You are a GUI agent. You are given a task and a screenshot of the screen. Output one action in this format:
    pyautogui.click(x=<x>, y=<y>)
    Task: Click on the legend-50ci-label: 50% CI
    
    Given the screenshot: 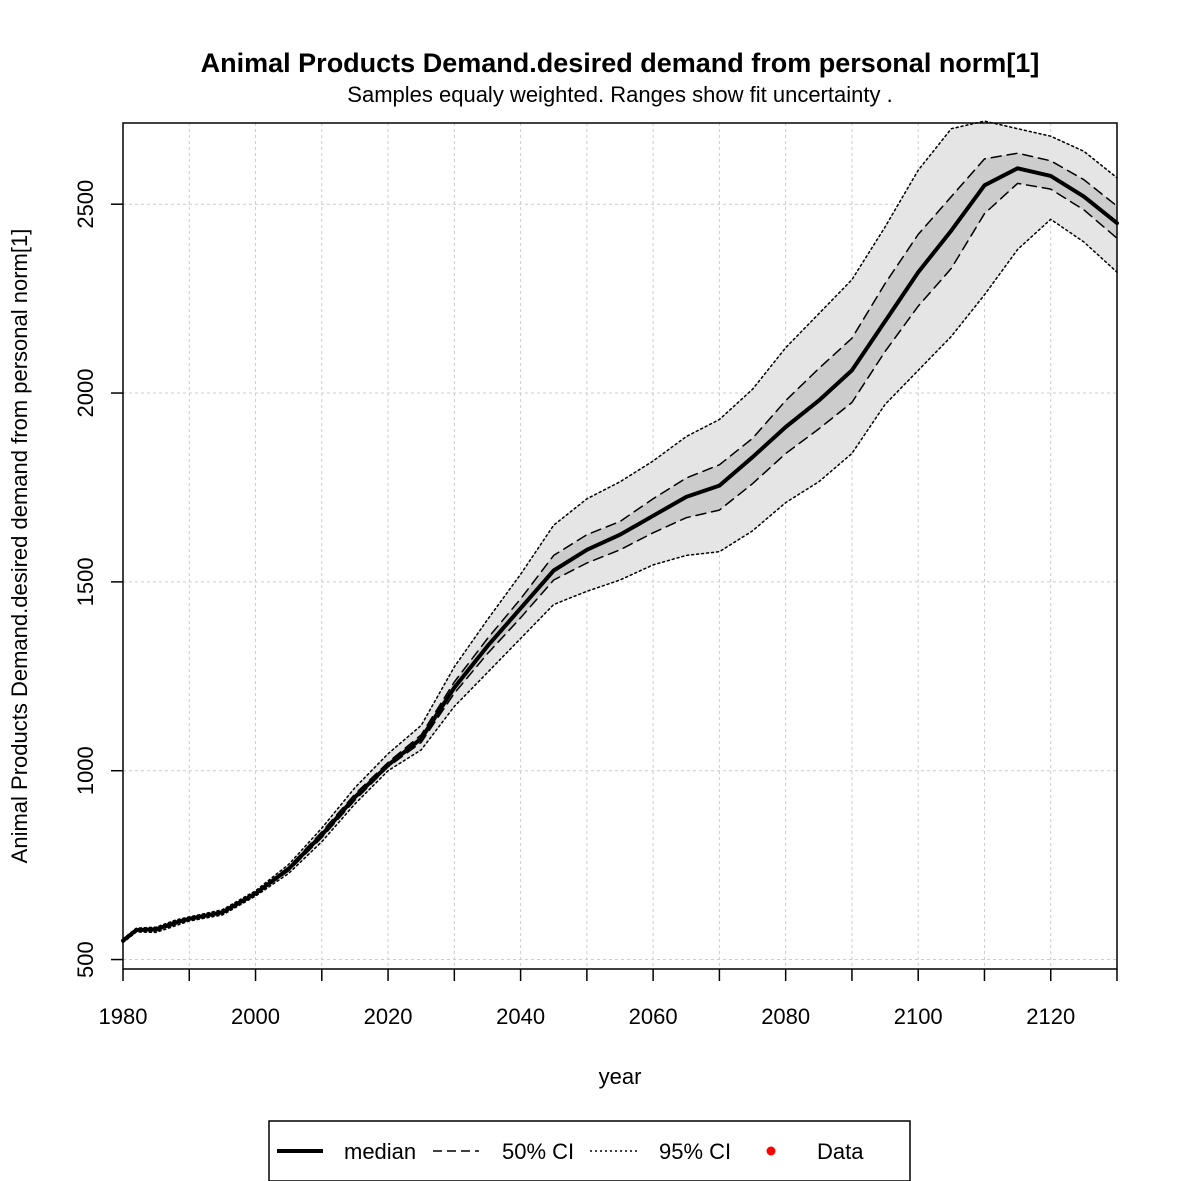 What is the action you would take?
    pyautogui.click(x=538, y=1151)
    